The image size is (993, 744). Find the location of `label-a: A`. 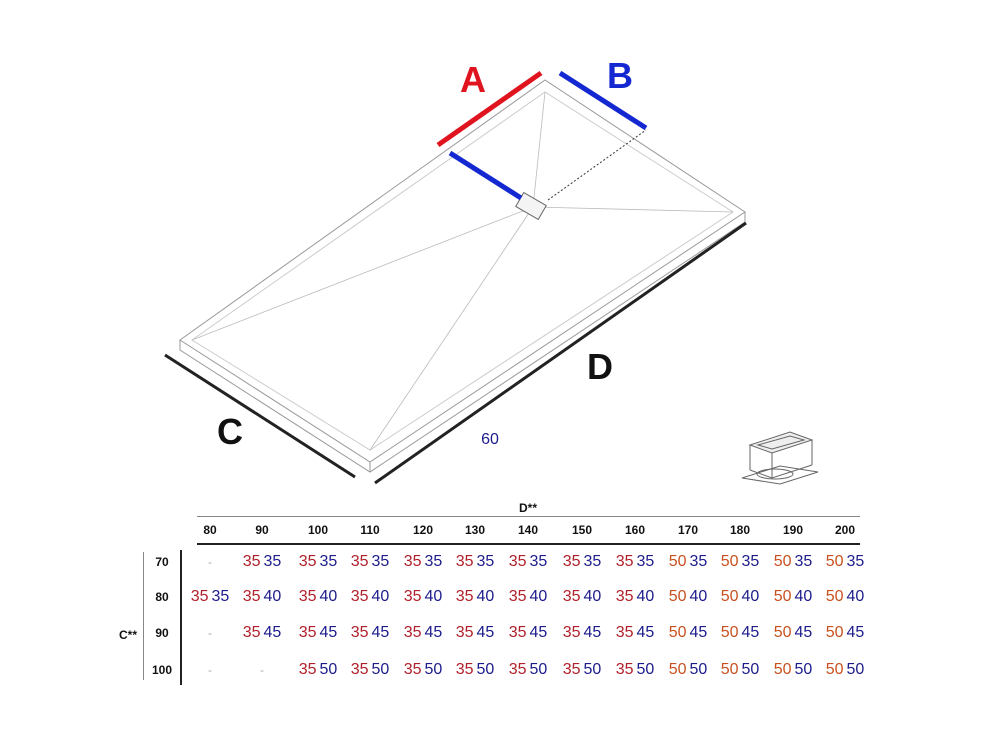

label-a: A is located at coordinates (473, 79).